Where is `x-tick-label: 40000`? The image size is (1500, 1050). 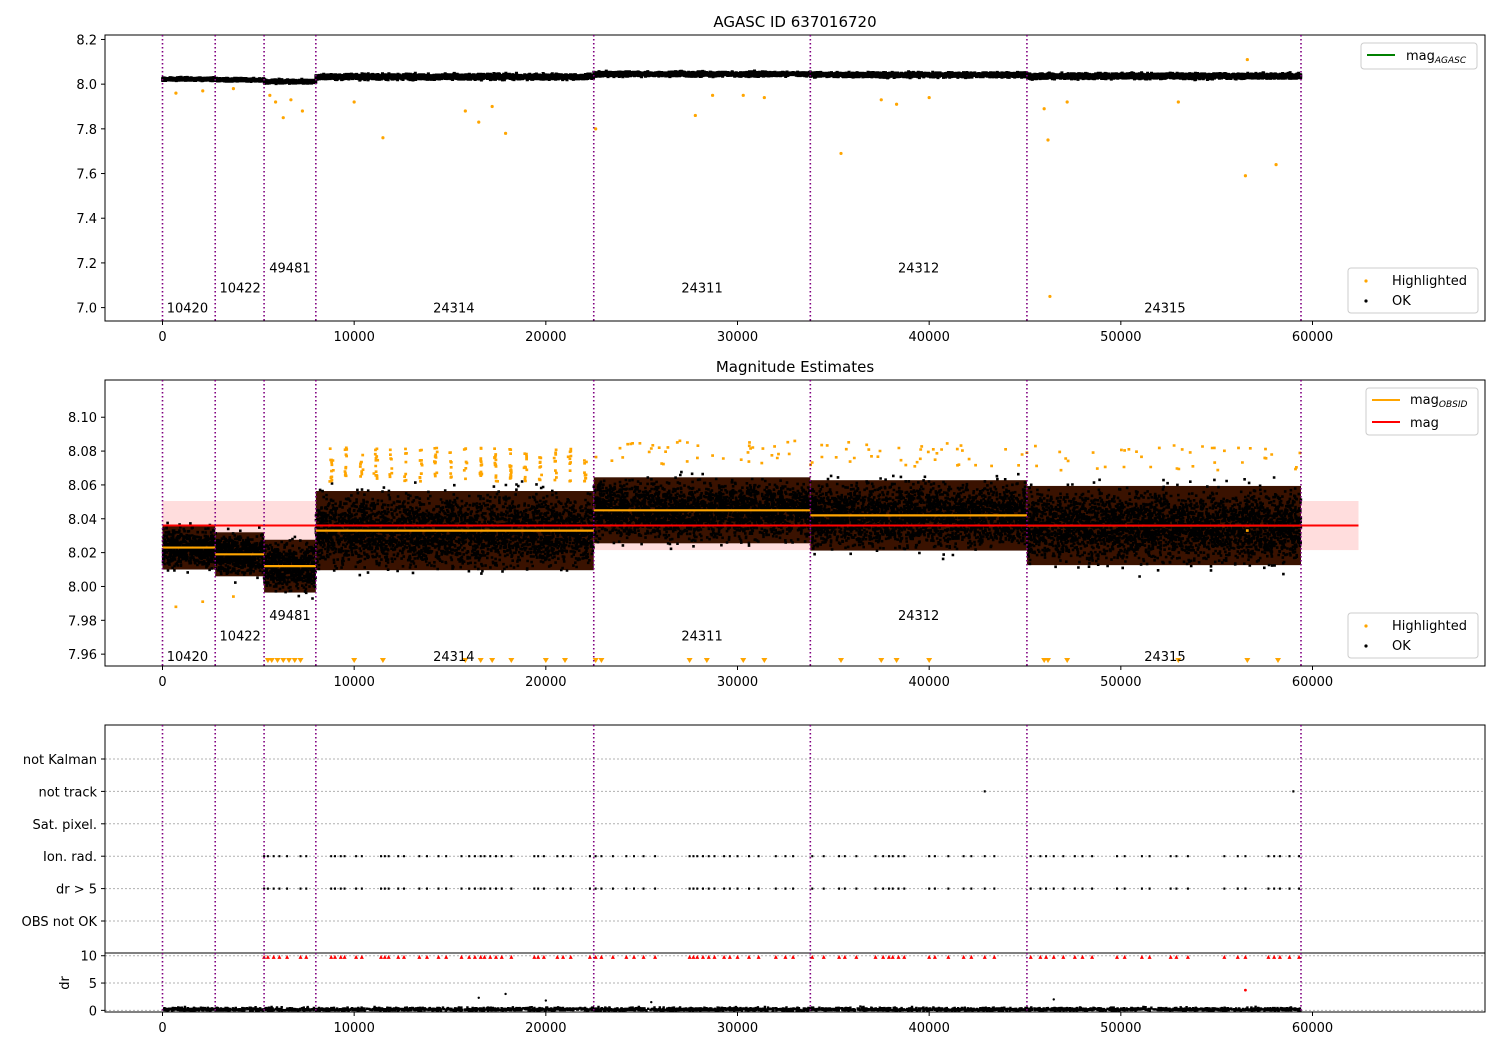
x-tick-label: 40000 is located at coordinates (928, 337).